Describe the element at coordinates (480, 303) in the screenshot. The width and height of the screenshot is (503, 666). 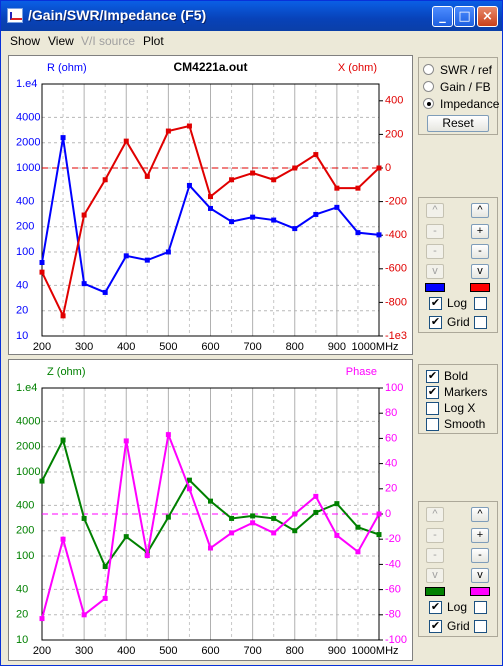
I see `log-checkbox-right` at that location.